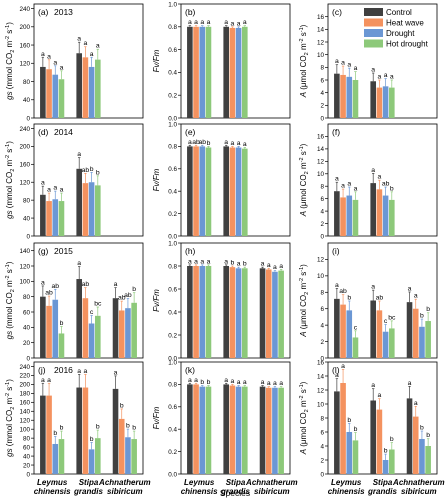 The image size is (446, 500). What do you see at coordinates (88, 491) in the screenshot?
I see `species-label: grandis` at bounding box center [88, 491].